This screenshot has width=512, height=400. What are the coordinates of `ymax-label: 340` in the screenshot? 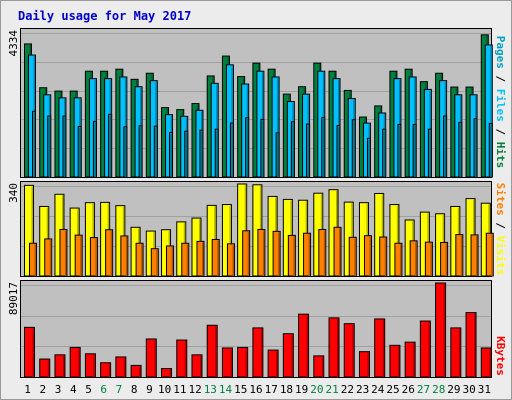 It's located at (13, 193).